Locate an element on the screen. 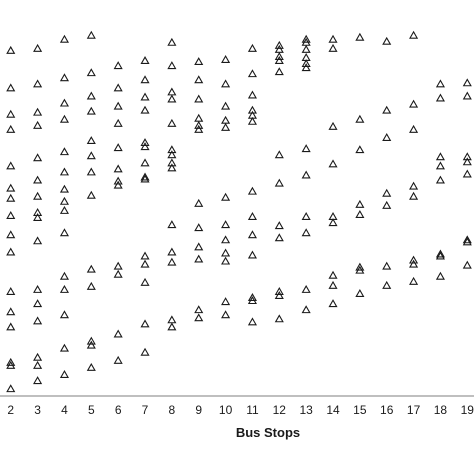  x-tick-label: 19 is located at coordinates (467, 410).